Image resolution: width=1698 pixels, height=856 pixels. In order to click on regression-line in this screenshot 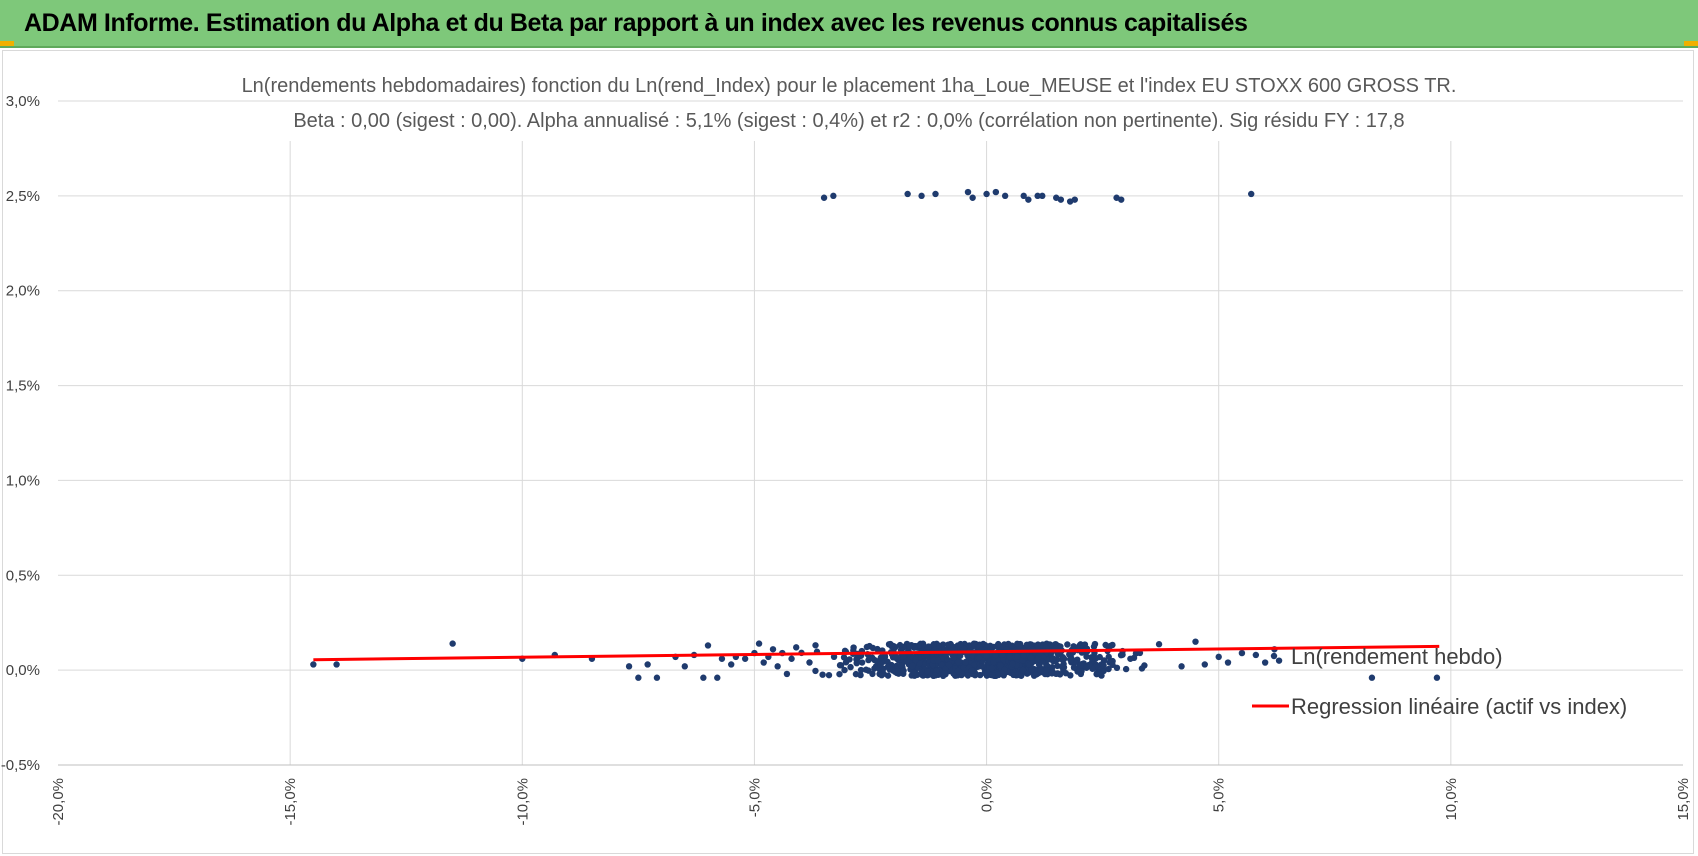, I will do `click(876, 653)`.